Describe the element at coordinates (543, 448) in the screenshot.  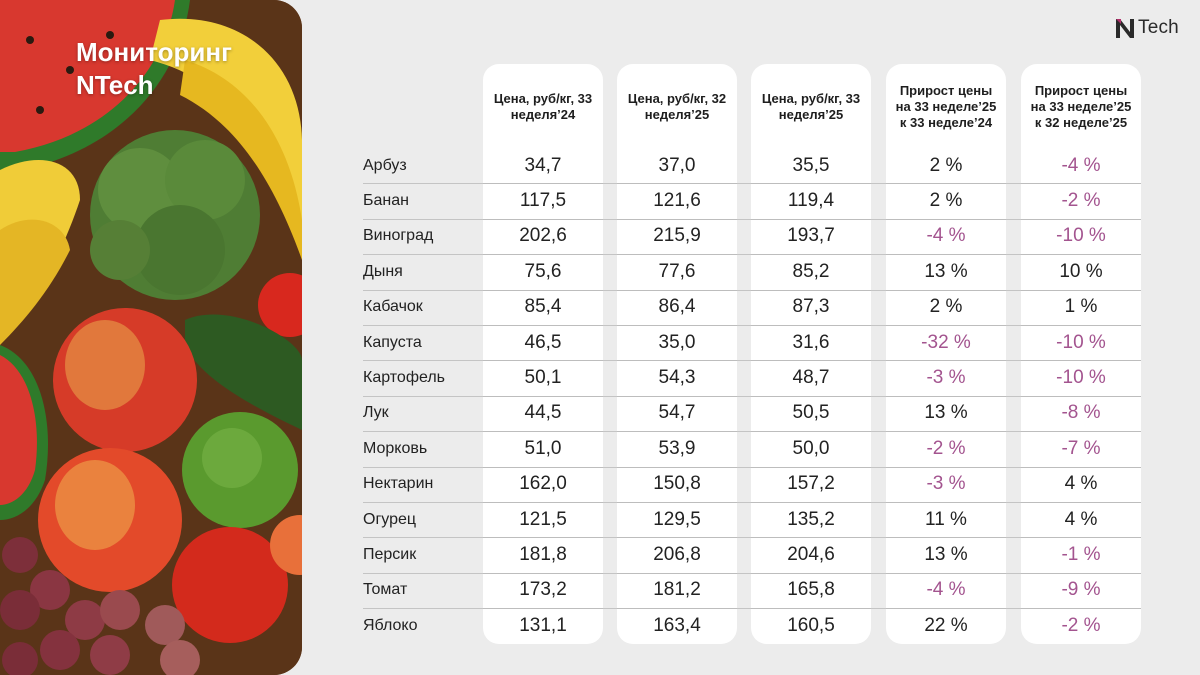
I see `table-cell: 51,0` at that location.